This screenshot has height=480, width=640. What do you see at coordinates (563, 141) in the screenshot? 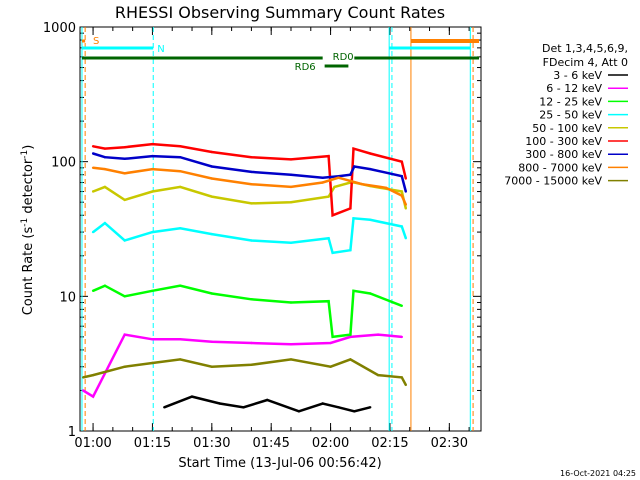
I see `legend-label-5: 100 - 300 keV` at bounding box center [563, 141].